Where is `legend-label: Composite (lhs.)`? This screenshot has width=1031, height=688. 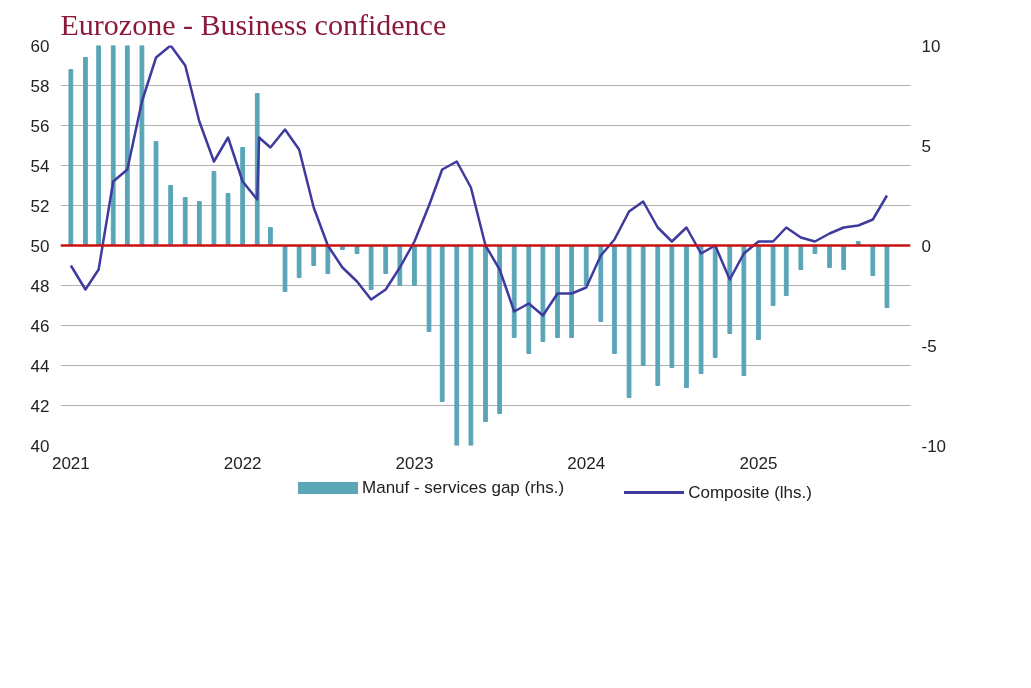 legend-label: Composite (lhs.) is located at coordinates (750, 492).